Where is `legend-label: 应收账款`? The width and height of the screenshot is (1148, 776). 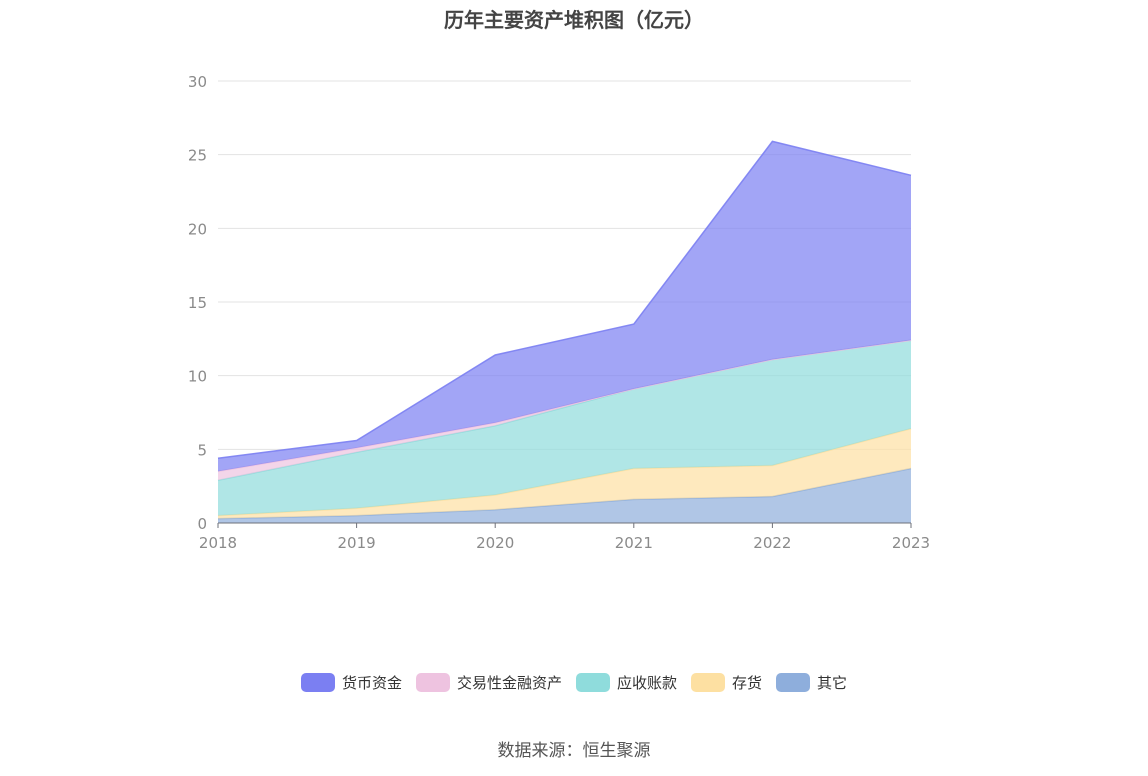 legend-label: 应收账款 is located at coordinates (646, 683).